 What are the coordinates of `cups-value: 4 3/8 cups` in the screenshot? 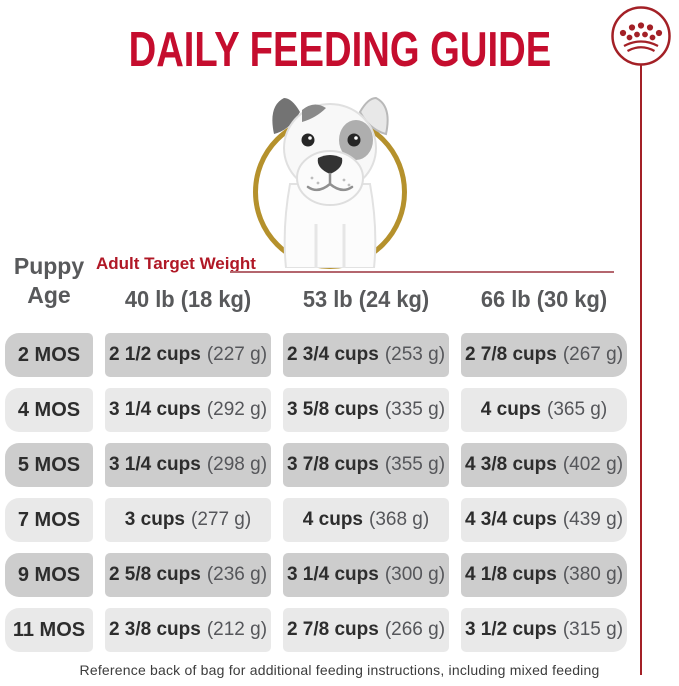 It's located at (510, 464).